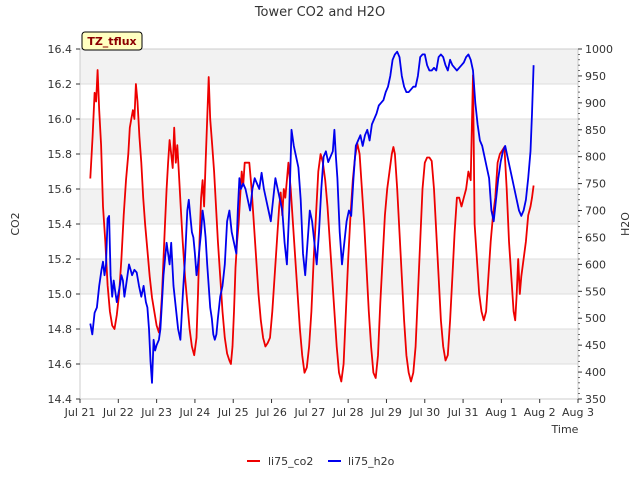  I want to click on y-right-tick-label: 800, so click(595, 157).